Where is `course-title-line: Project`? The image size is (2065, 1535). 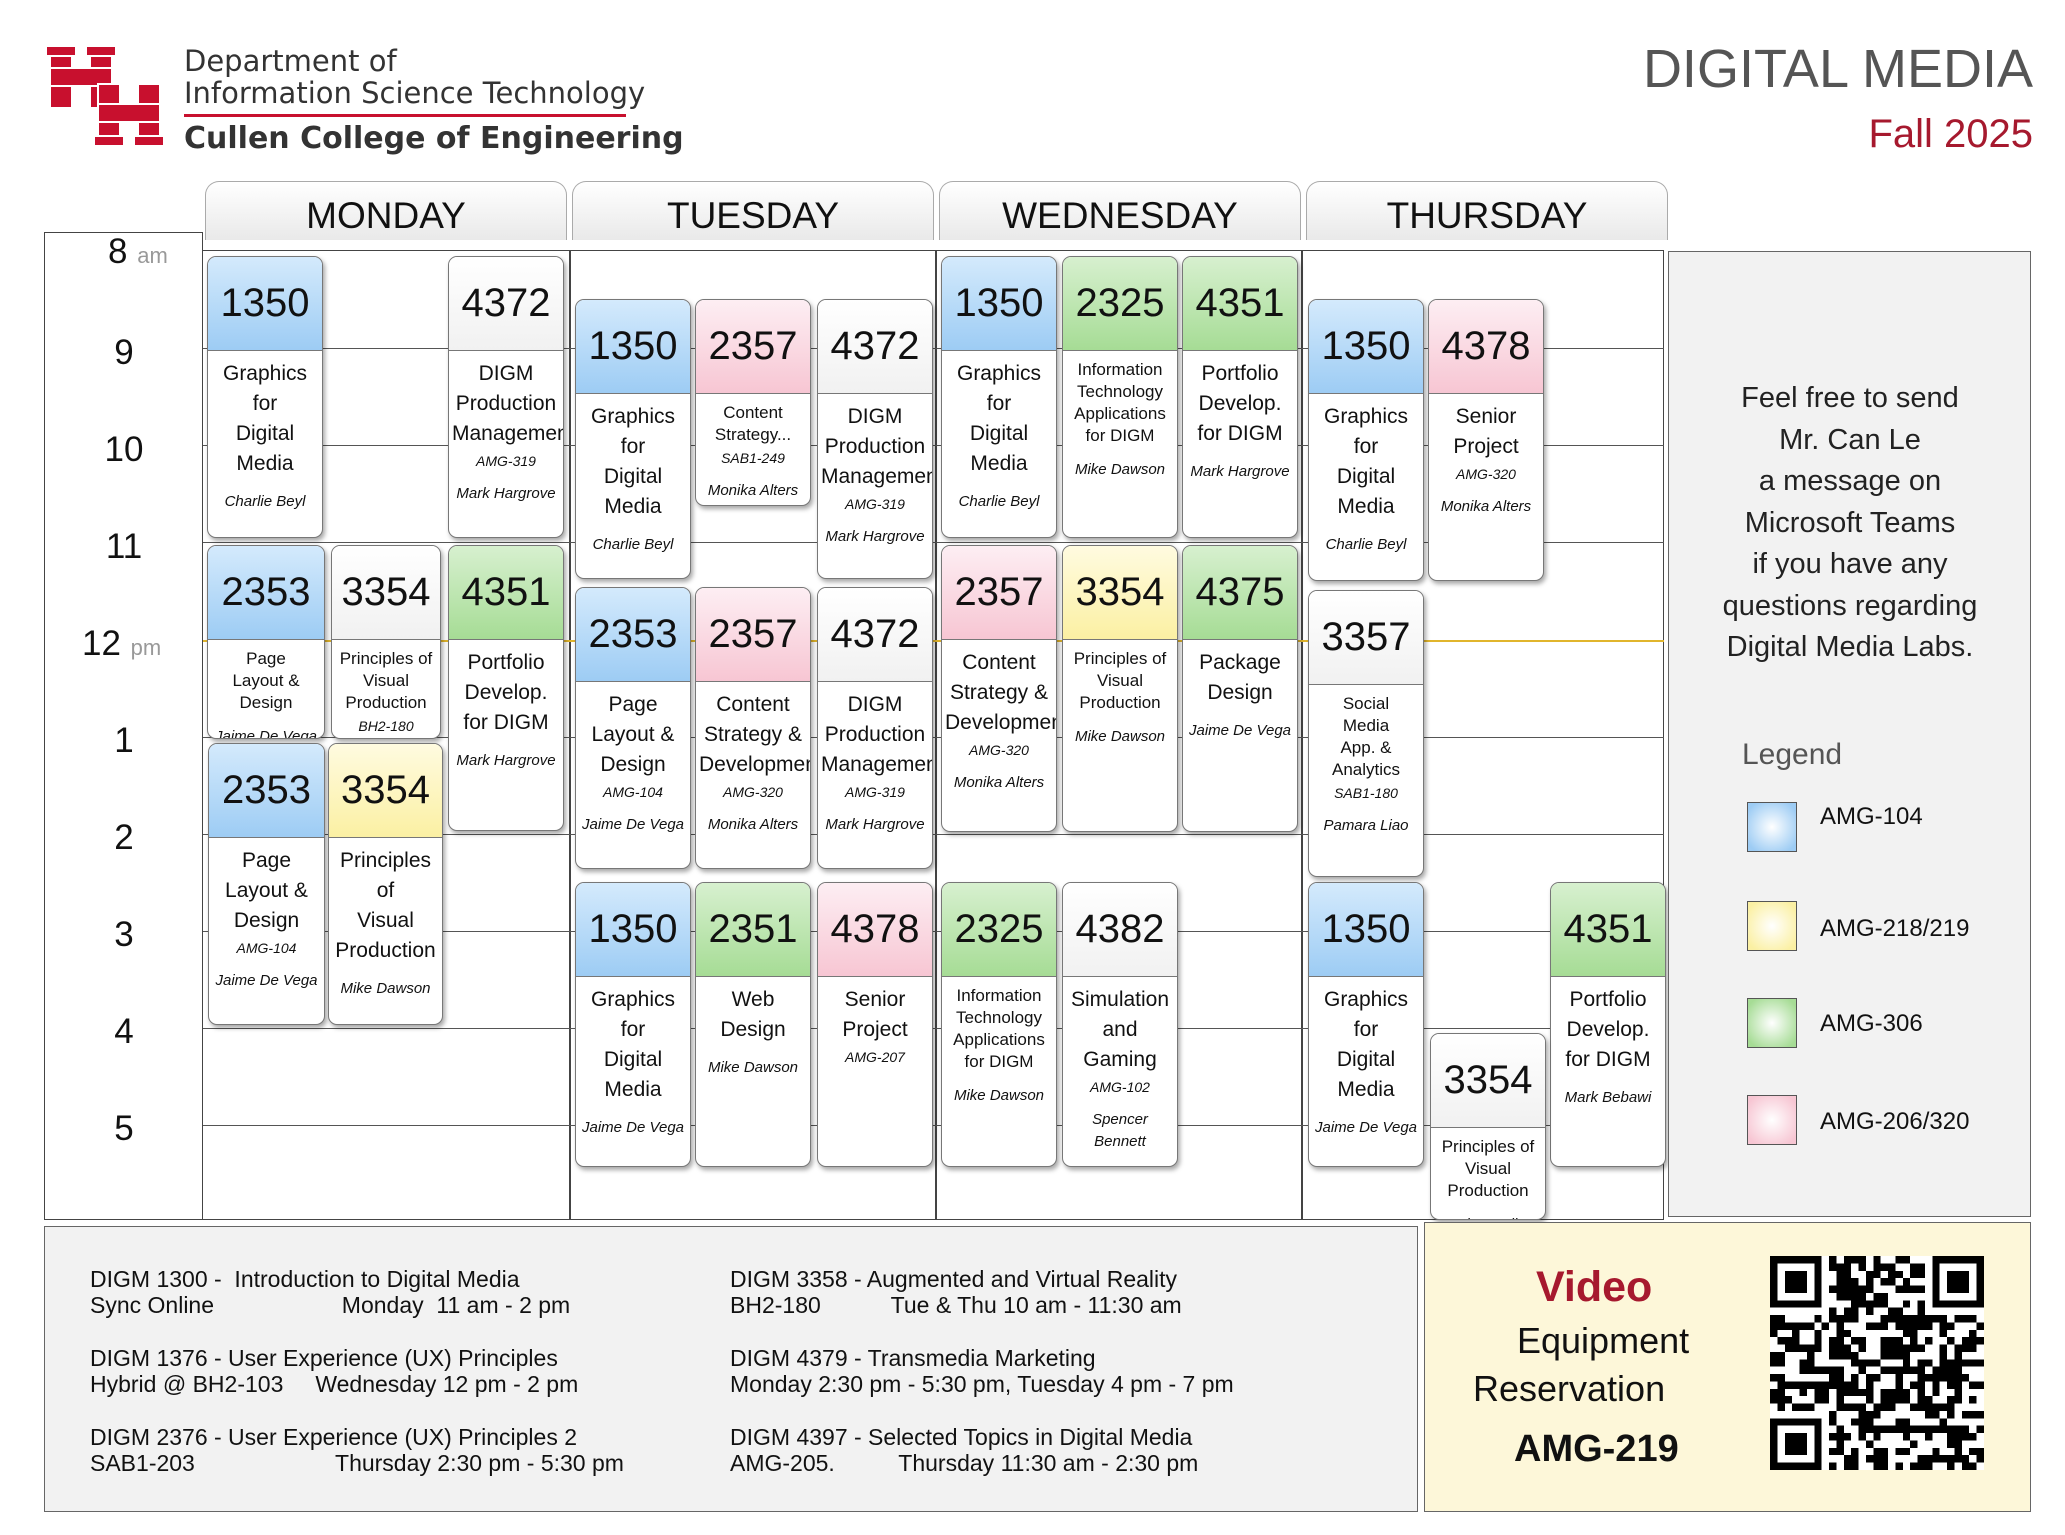
course-title-line: Project is located at coordinates (1486, 446).